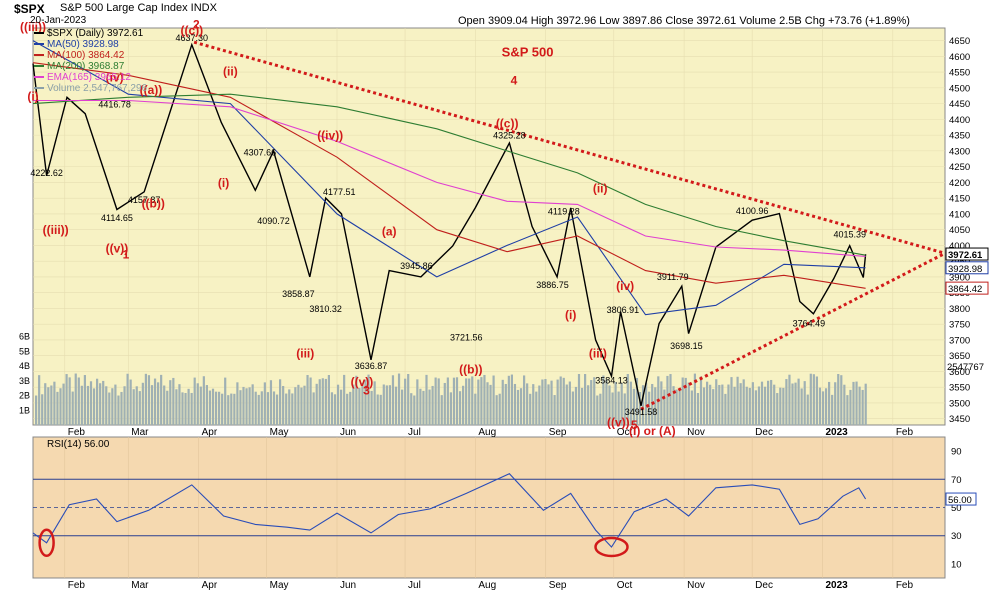  Describe the element at coordinates (339, 192) in the screenshot. I see `price-annotation: 4177.51` at that location.